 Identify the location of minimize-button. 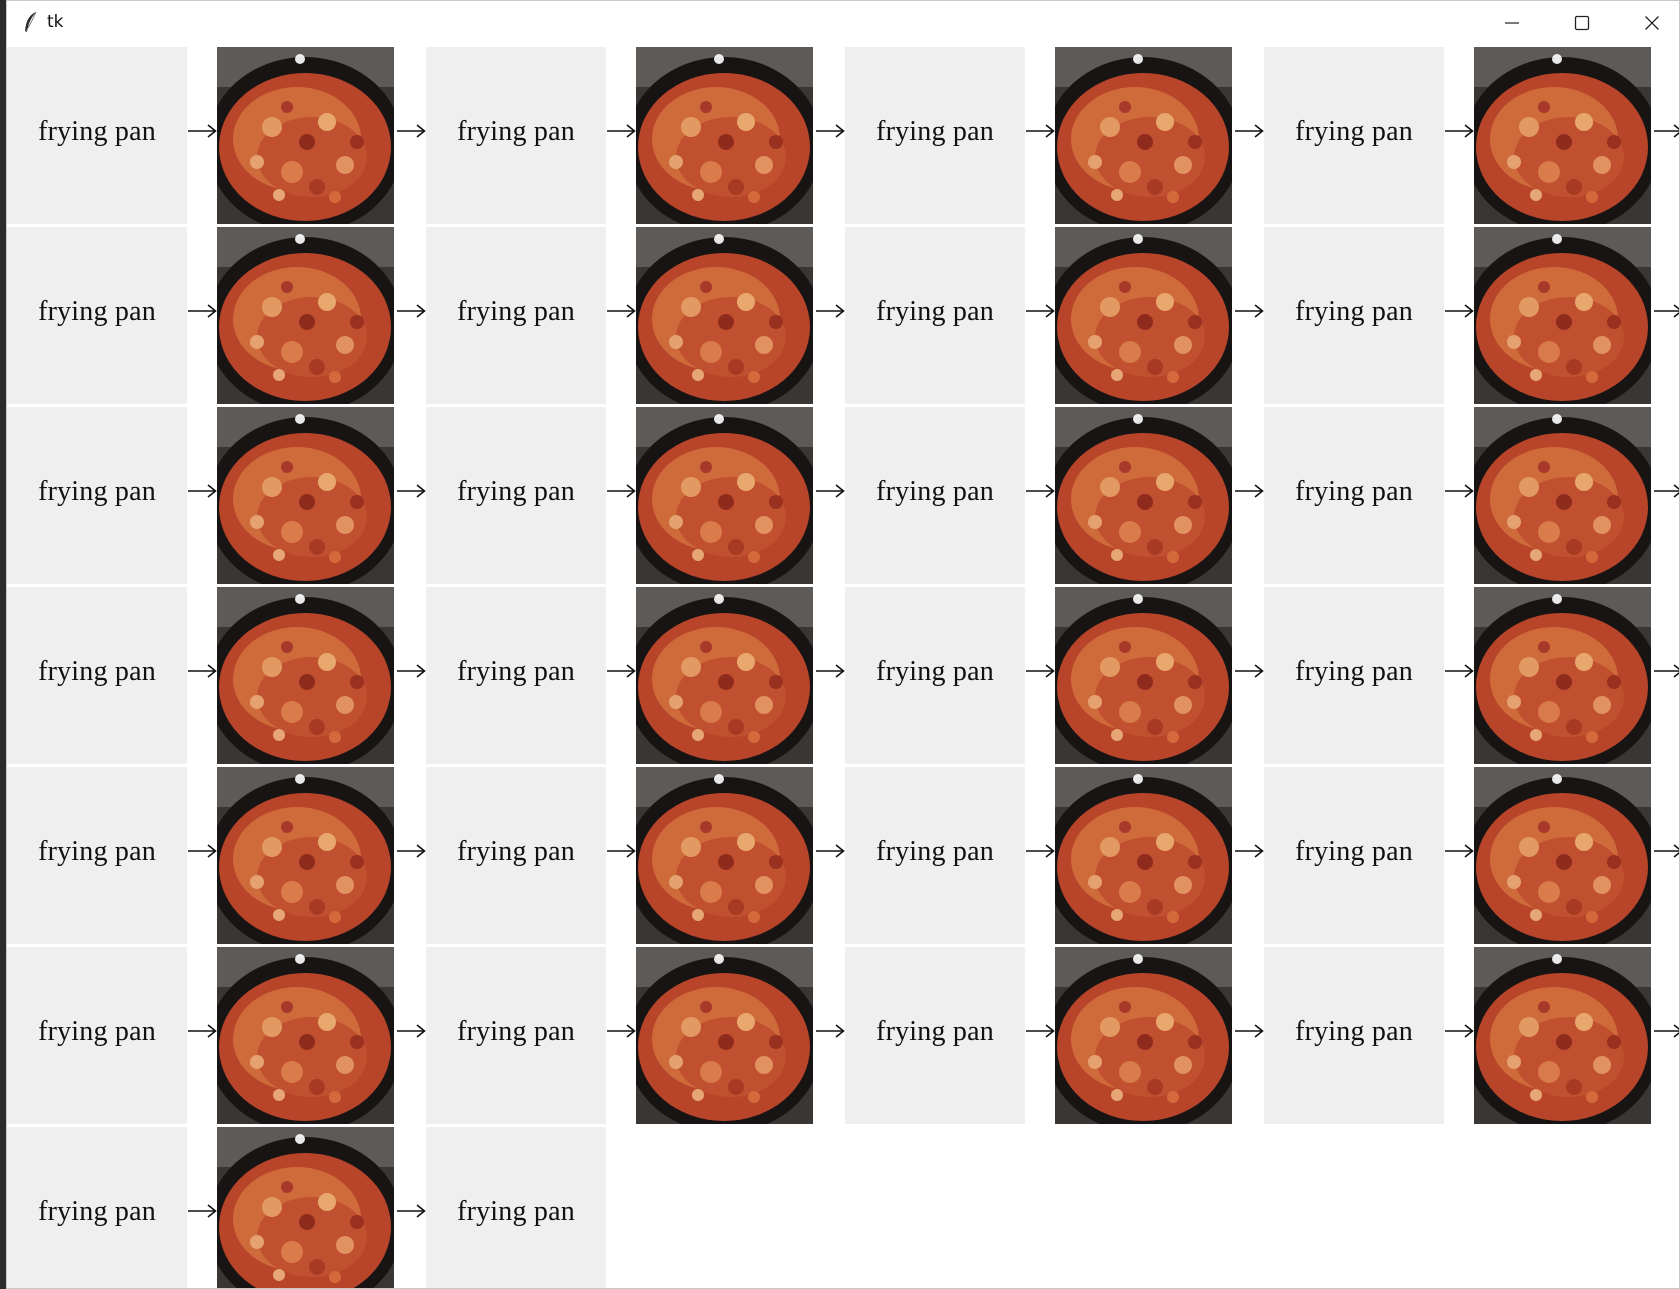
(1512, 23).